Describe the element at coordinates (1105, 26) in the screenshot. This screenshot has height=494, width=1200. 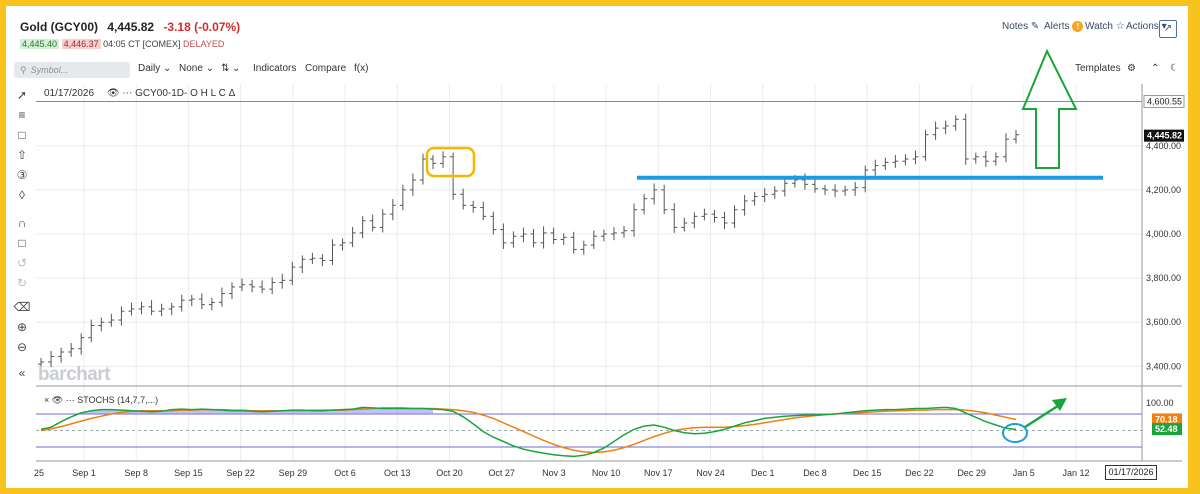
I see `watch-button: Watch ☆` at that location.